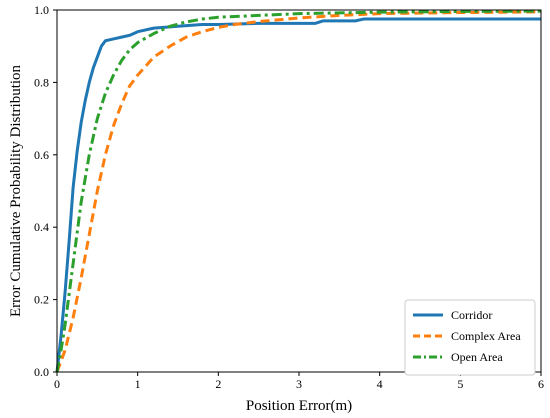 The image size is (550, 418). Describe the element at coordinates (299, 384) in the screenshot. I see `x-tick-label: 3` at that location.